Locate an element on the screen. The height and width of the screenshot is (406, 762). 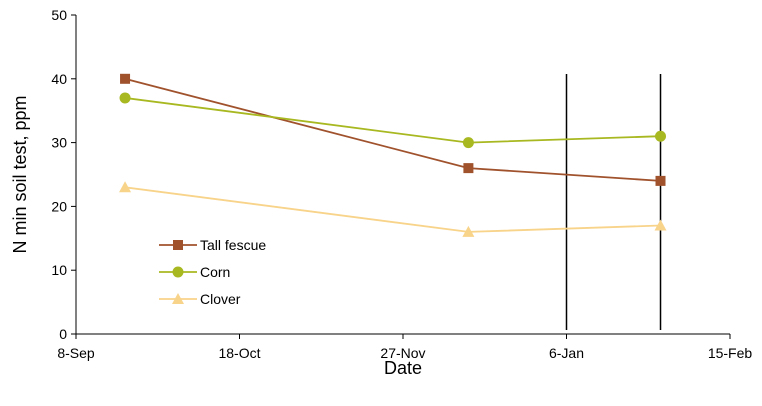
x-tick-label: 8-Sep is located at coordinates (76, 353).